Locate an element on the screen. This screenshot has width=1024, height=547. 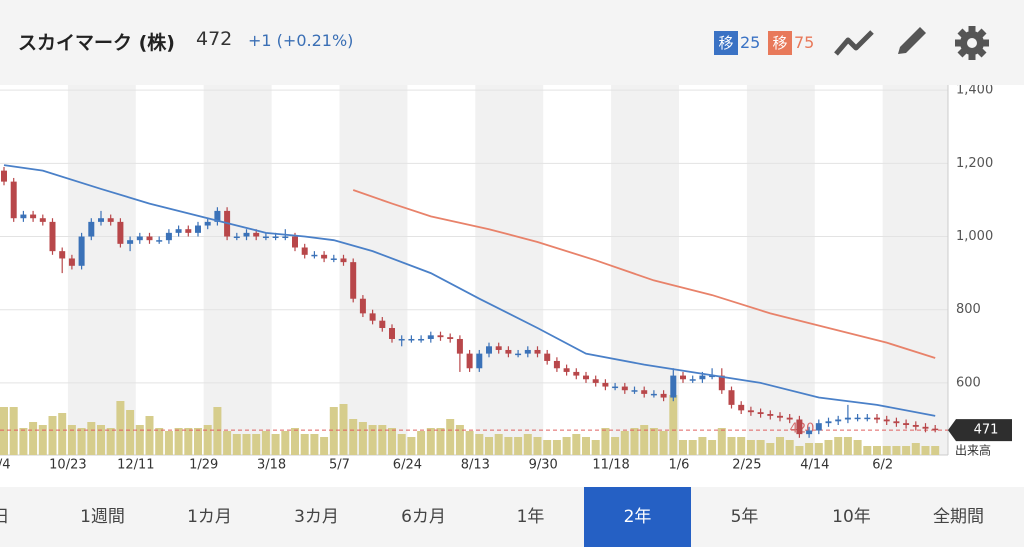
period-tab: 6カ月 is located at coordinates (423, 517).